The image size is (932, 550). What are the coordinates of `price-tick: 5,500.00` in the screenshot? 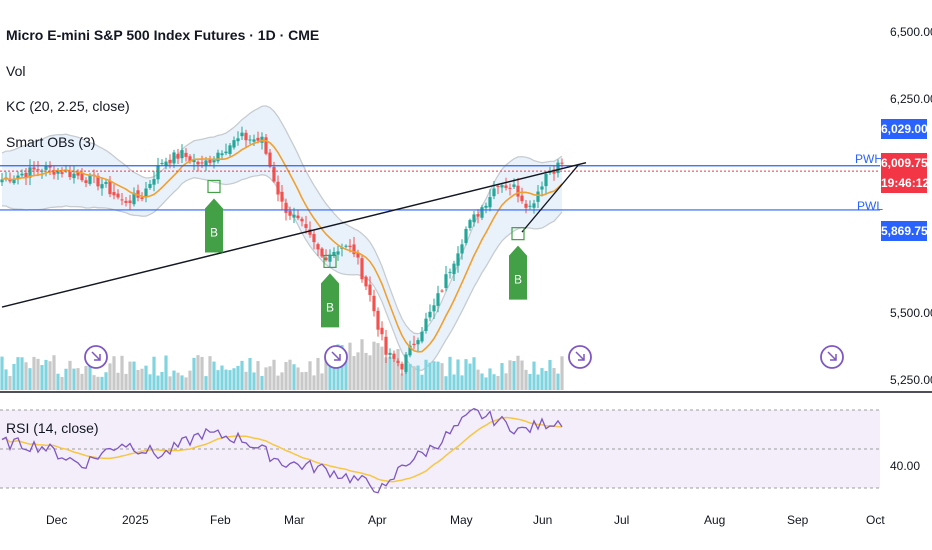 It's located at (911, 313).